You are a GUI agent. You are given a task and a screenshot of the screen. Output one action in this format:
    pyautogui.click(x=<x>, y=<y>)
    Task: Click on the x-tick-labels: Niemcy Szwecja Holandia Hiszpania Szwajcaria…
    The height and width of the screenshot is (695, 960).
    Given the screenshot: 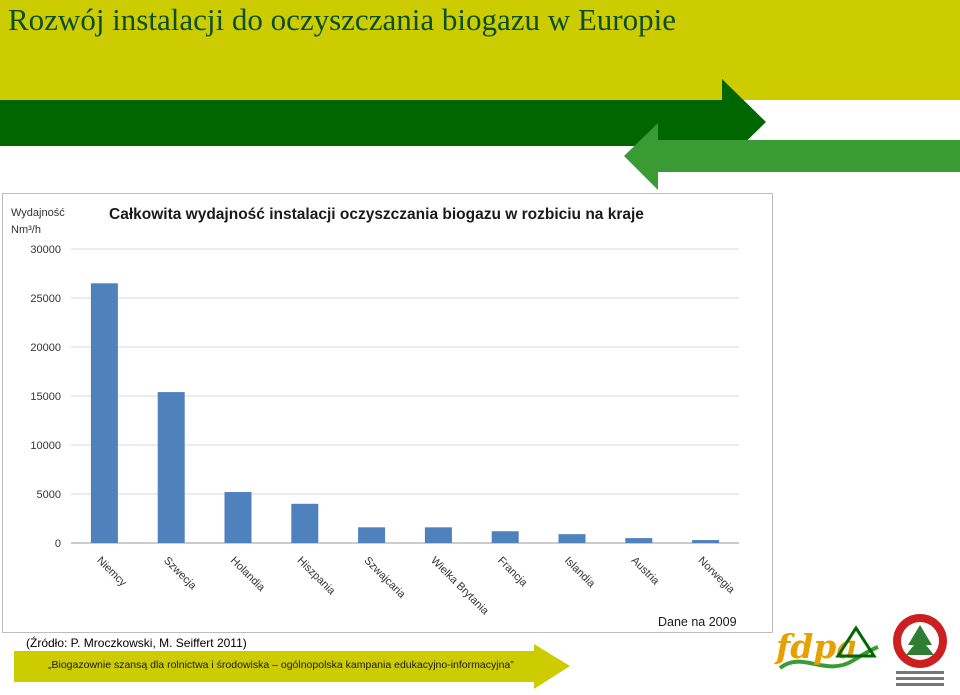 What is the action you would take?
    pyautogui.click(x=415, y=586)
    